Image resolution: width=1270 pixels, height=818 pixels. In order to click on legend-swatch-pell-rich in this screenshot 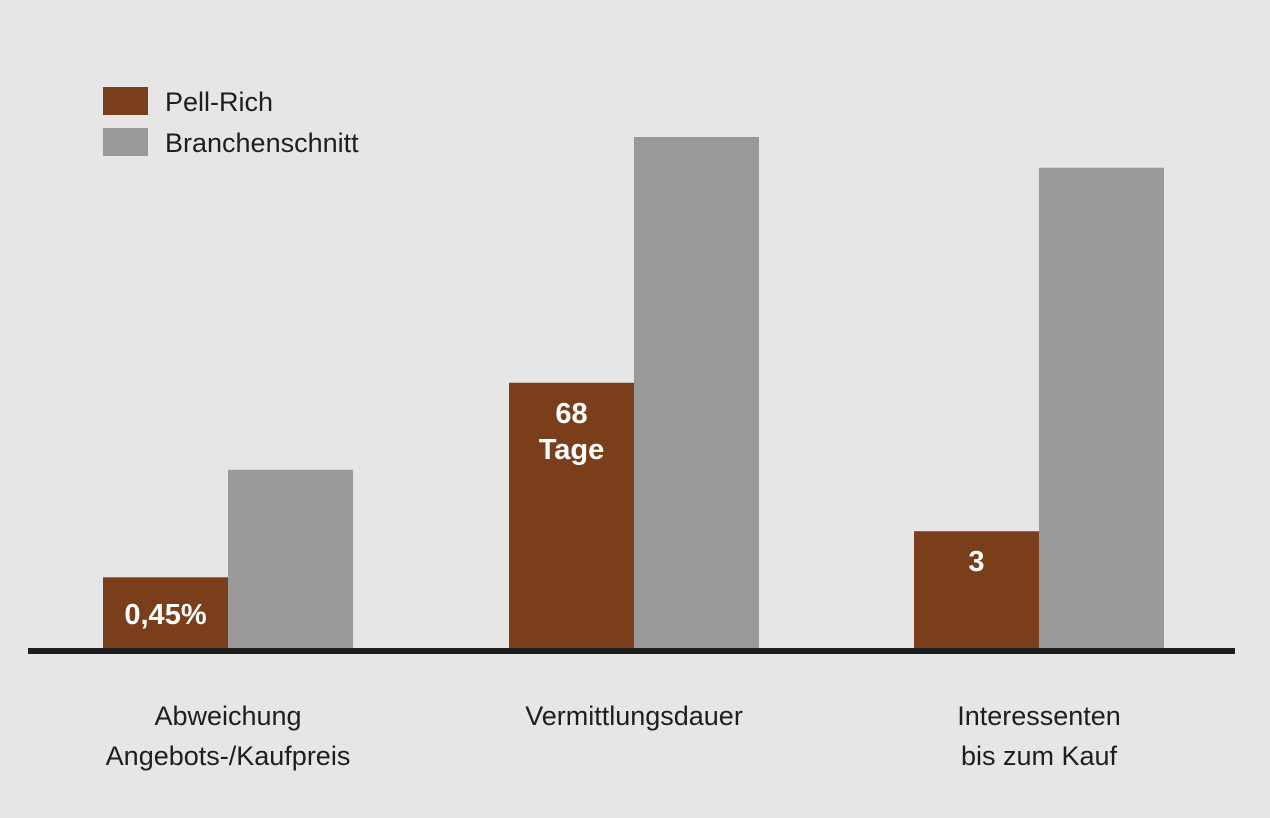, I will do `click(125, 101)`.